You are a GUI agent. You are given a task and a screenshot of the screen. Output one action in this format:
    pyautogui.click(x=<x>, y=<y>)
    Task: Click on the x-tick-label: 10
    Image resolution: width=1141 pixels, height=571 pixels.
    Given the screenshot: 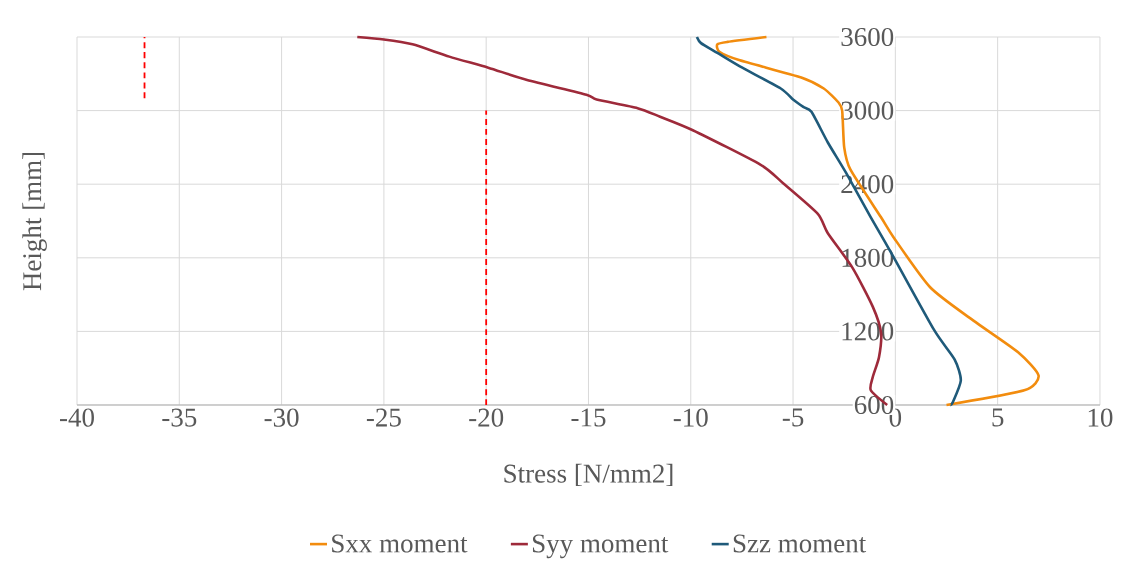 What is the action you would take?
    pyautogui.click(x=1100, y=417)
    